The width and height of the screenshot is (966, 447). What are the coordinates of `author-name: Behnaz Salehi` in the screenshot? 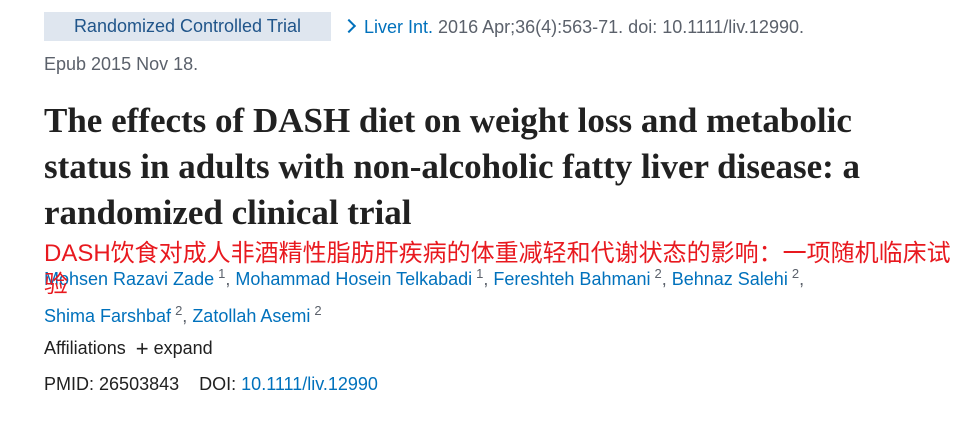 It's located at (729, 279).